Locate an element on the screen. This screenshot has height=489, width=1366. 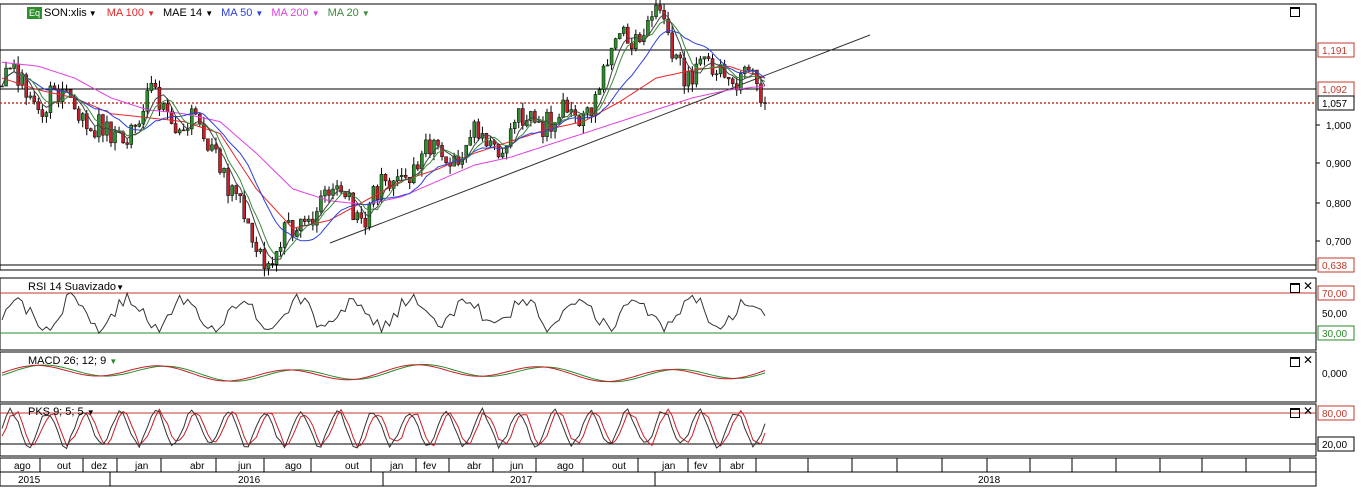
symbol-name: SON:xlis is located at coordinates (65, 13).